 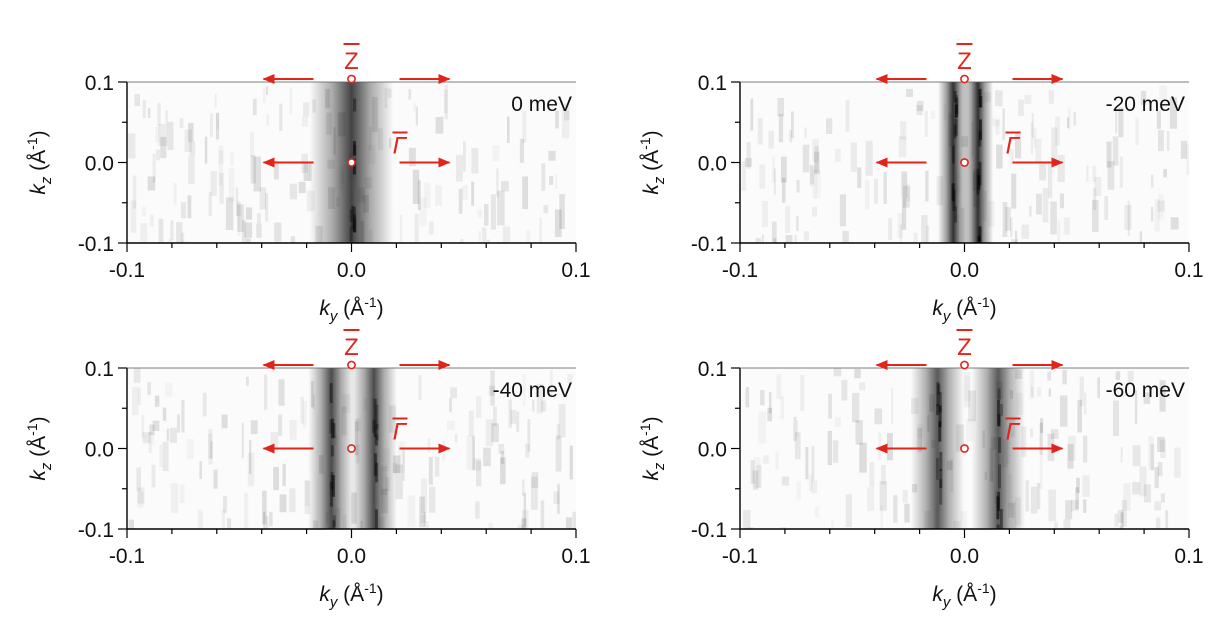 What do you see at coordinates (541, 104) in the screenshot?
I see `energy-annotation: 0 meV` at bounding box center [541, 104].